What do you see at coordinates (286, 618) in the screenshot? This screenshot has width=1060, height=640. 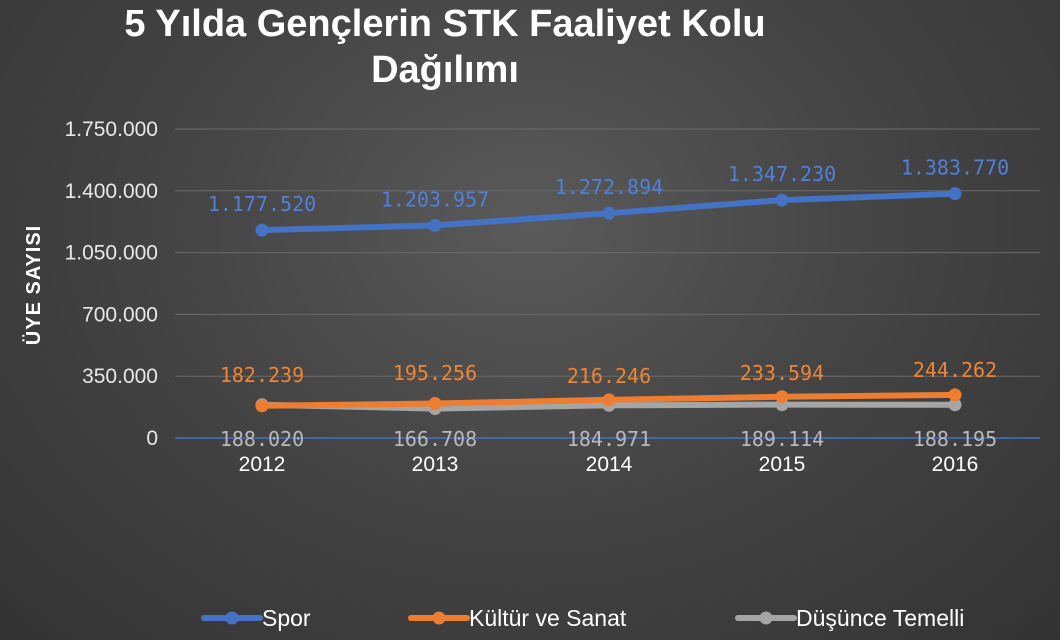 I see `legend-label: Spor` at bounding box center [286, 618].